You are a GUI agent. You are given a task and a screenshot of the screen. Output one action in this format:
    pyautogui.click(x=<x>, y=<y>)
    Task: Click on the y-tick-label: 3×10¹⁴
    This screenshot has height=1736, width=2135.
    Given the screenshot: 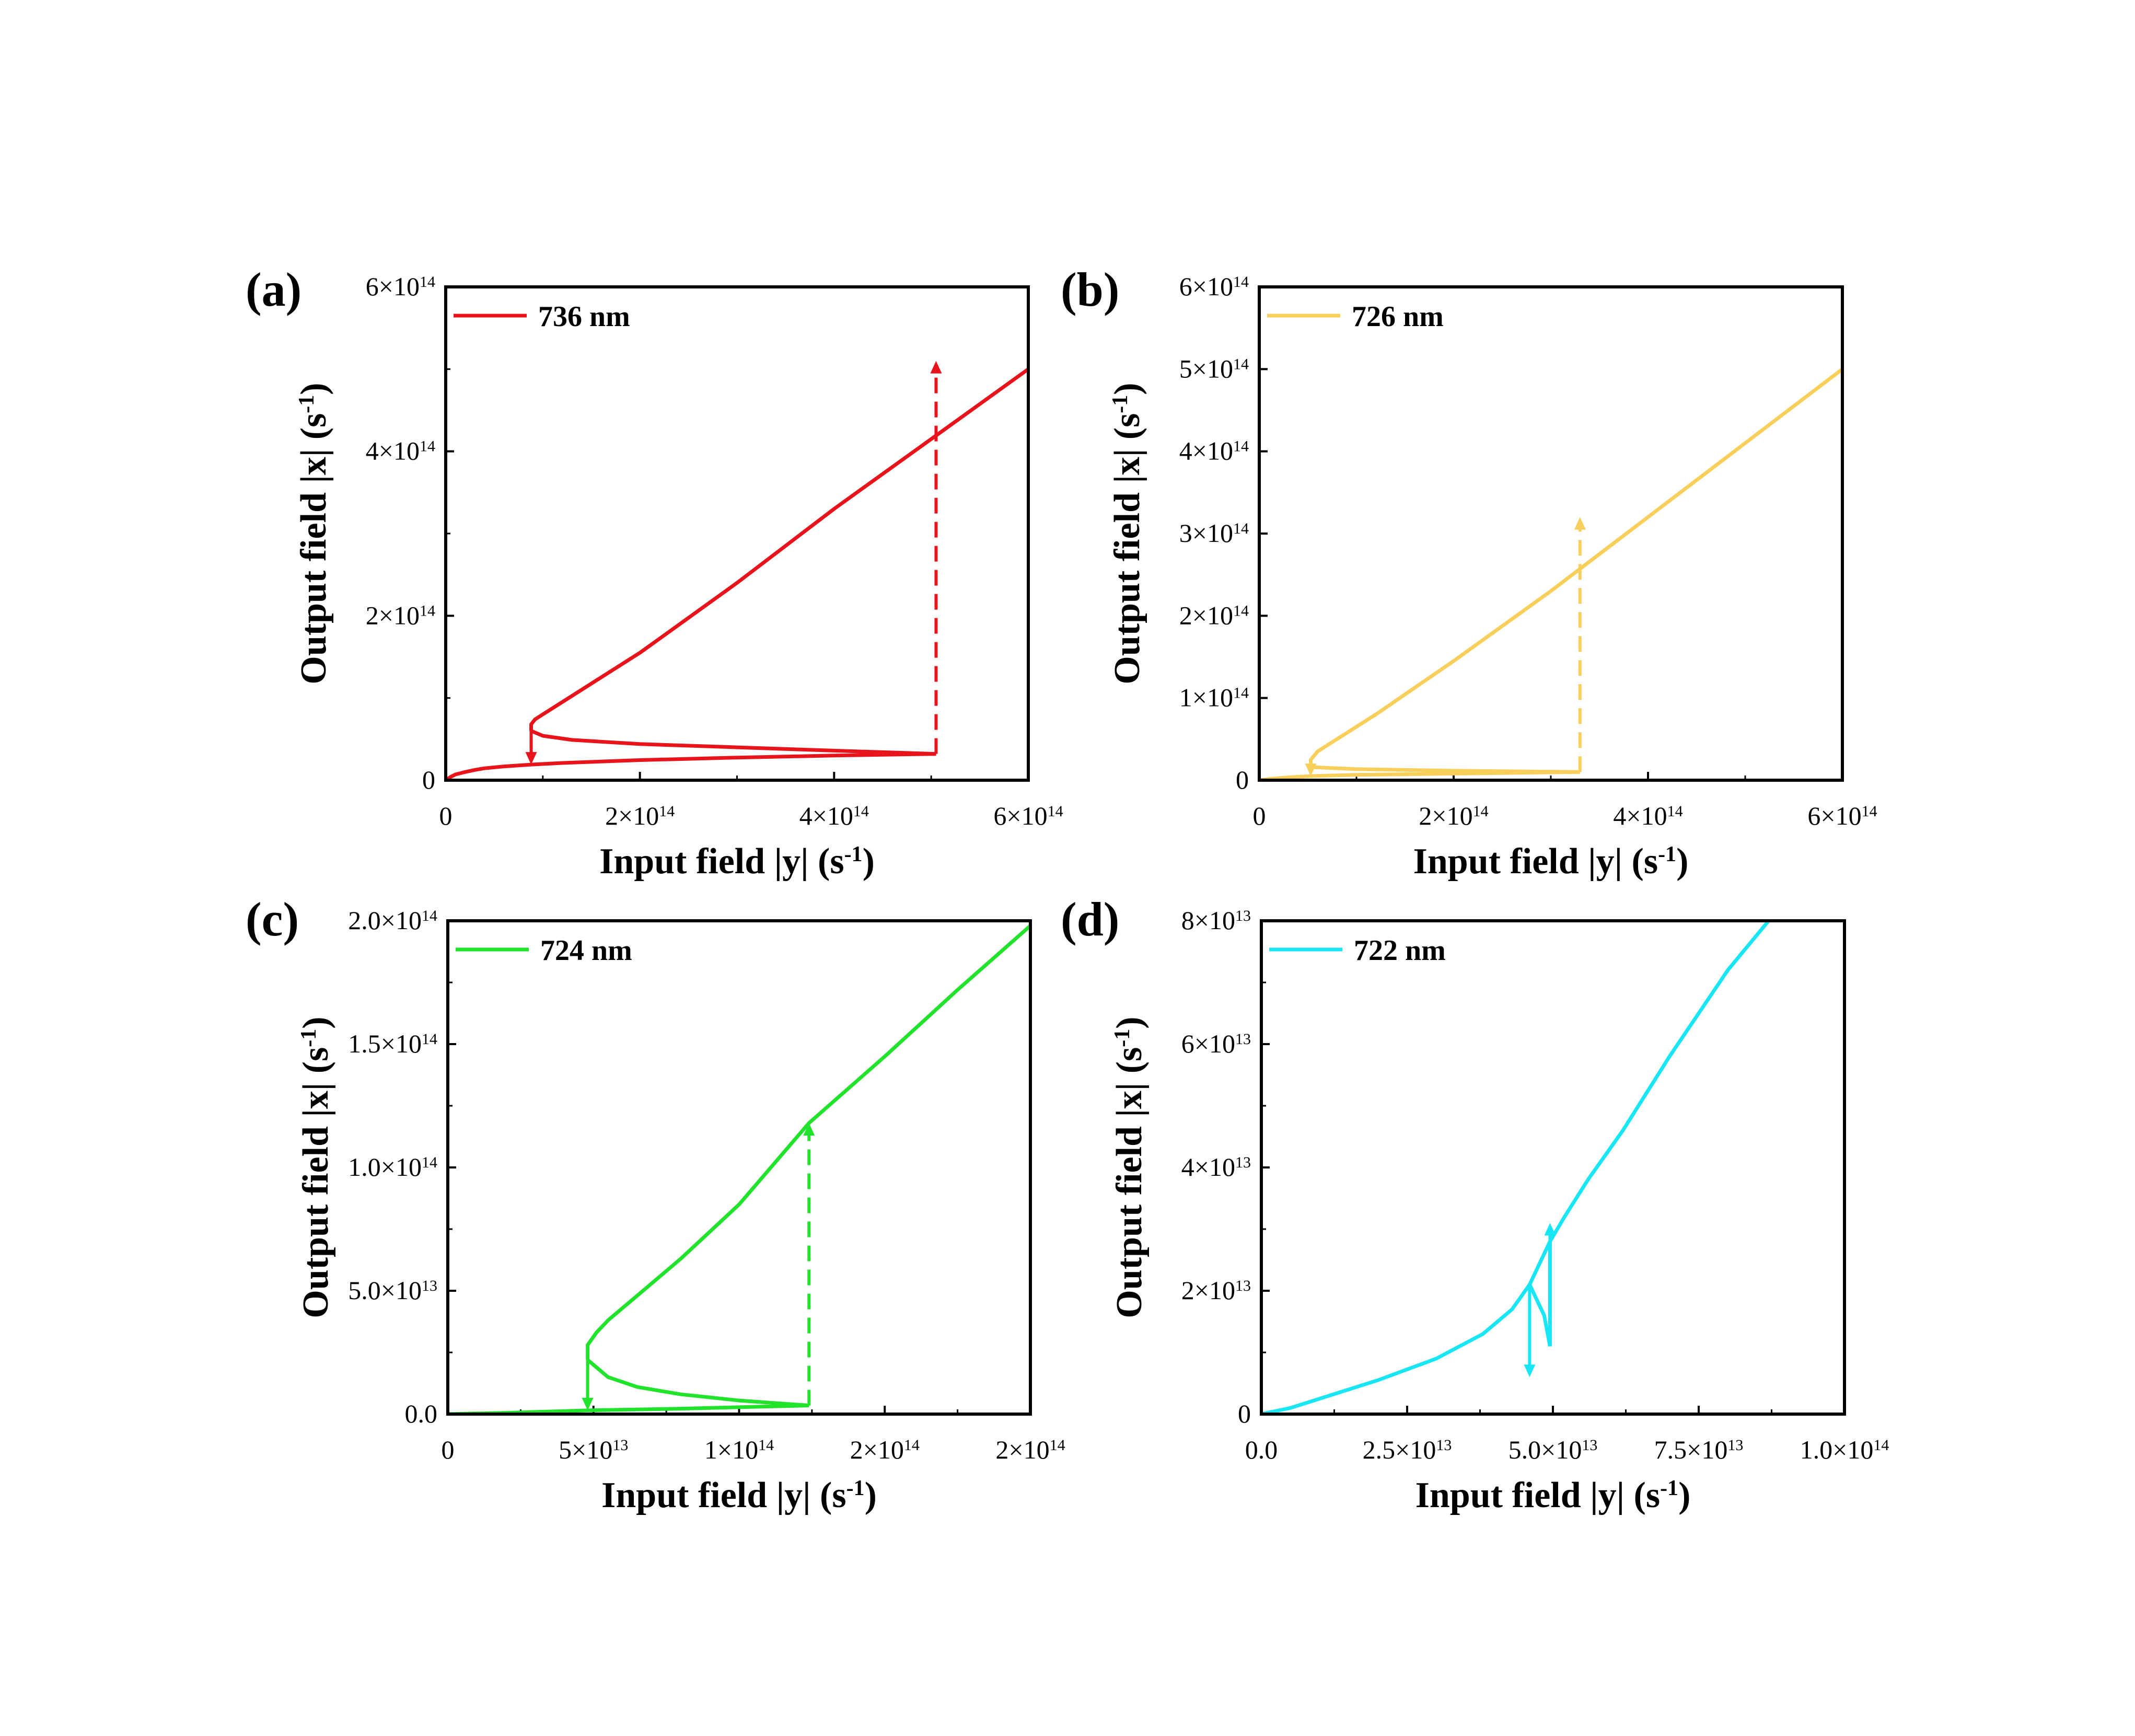 What is the action you would take?
    pyautogui.click(x=1214, y=533)
    